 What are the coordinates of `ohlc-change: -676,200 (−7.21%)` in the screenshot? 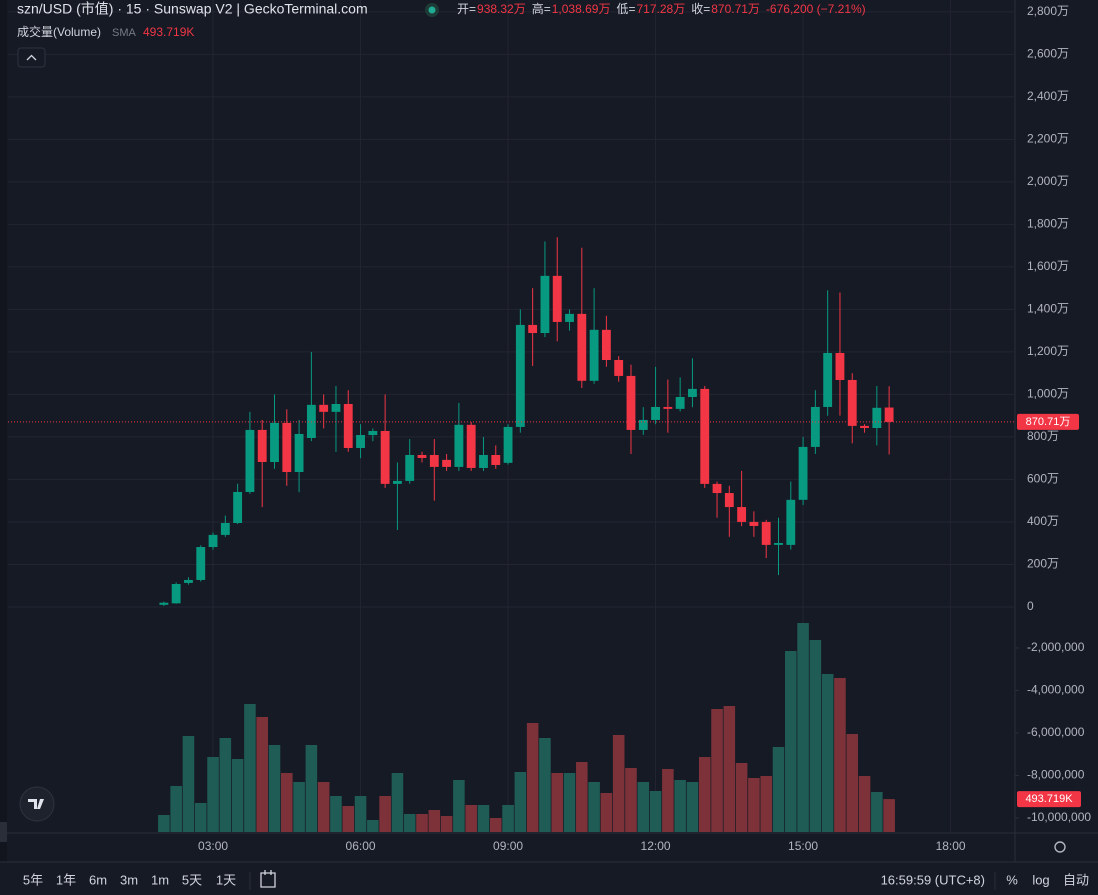 It's located at (816, 9).